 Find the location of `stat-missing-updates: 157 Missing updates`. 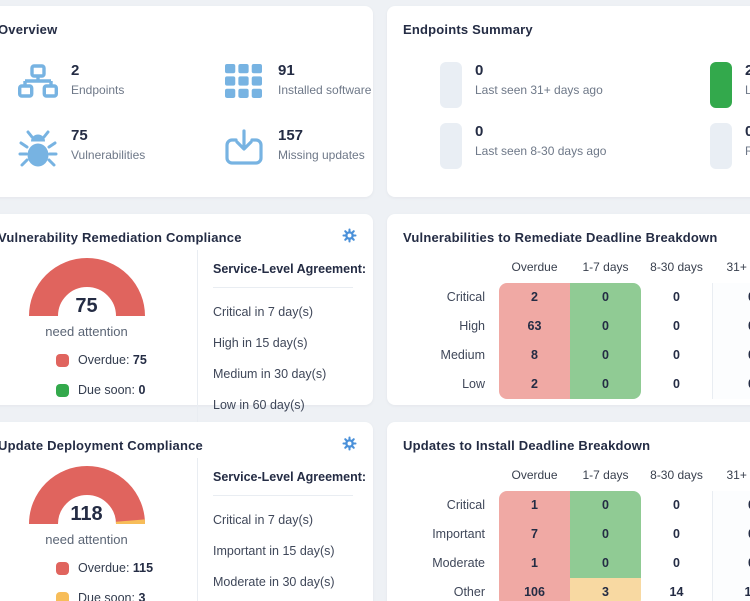

stat-missing-updates: 157 Missing updates is located at coordinates (328, 150).